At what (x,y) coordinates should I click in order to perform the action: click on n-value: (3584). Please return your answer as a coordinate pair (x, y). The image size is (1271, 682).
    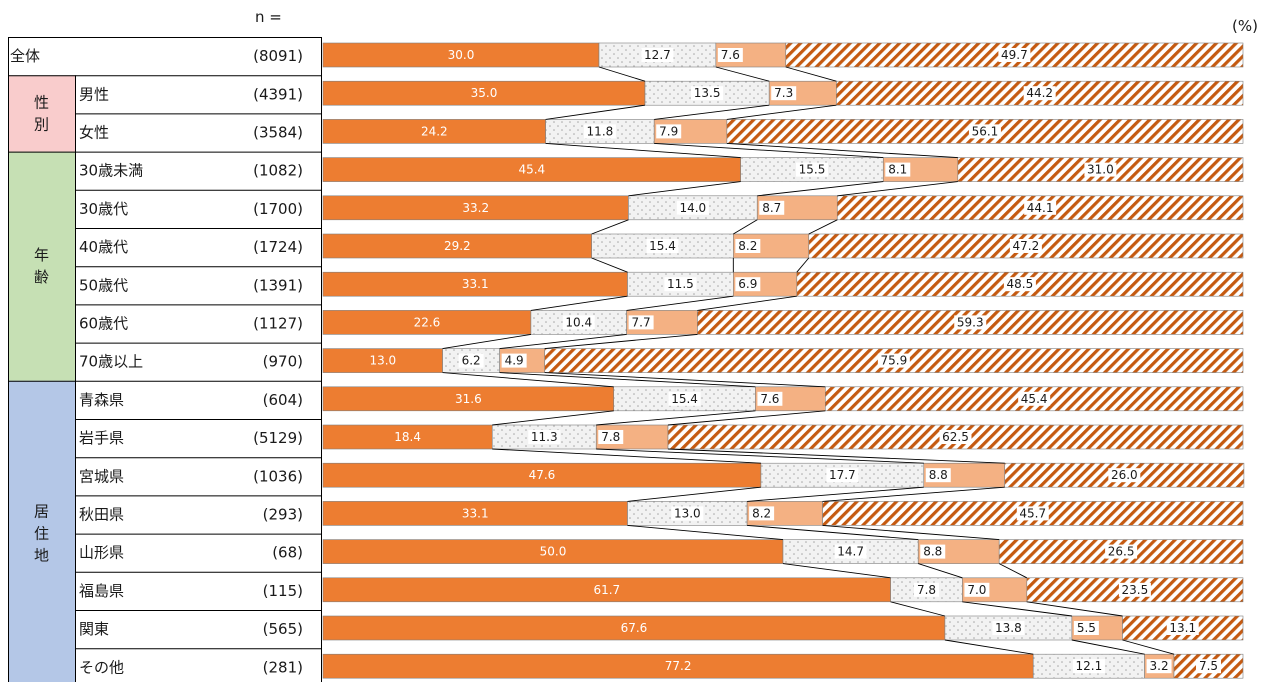
    Looking at the image, I should click on (278, 133).